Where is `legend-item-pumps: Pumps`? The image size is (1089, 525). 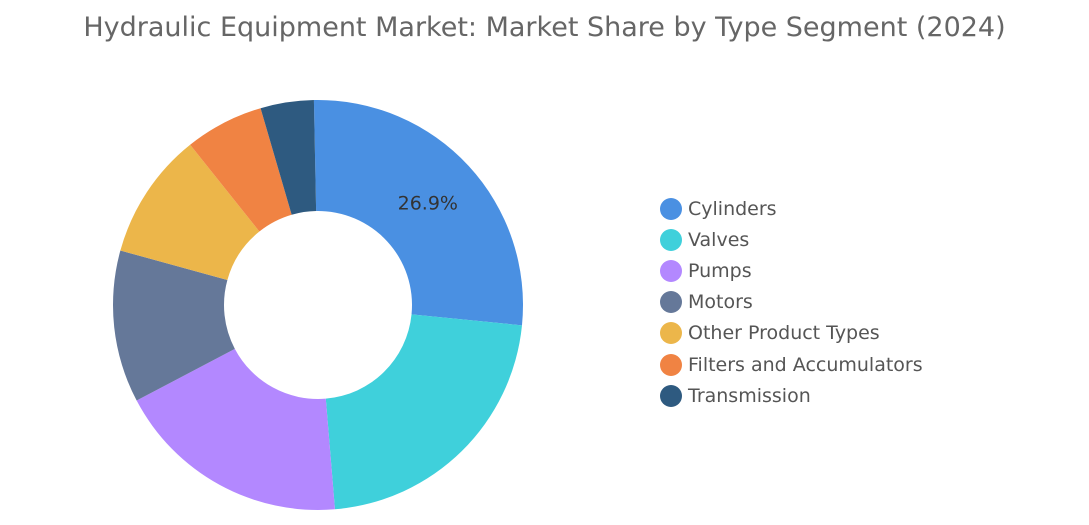 legend-item-pumps: Pumps is located at coordinates (791, 270).